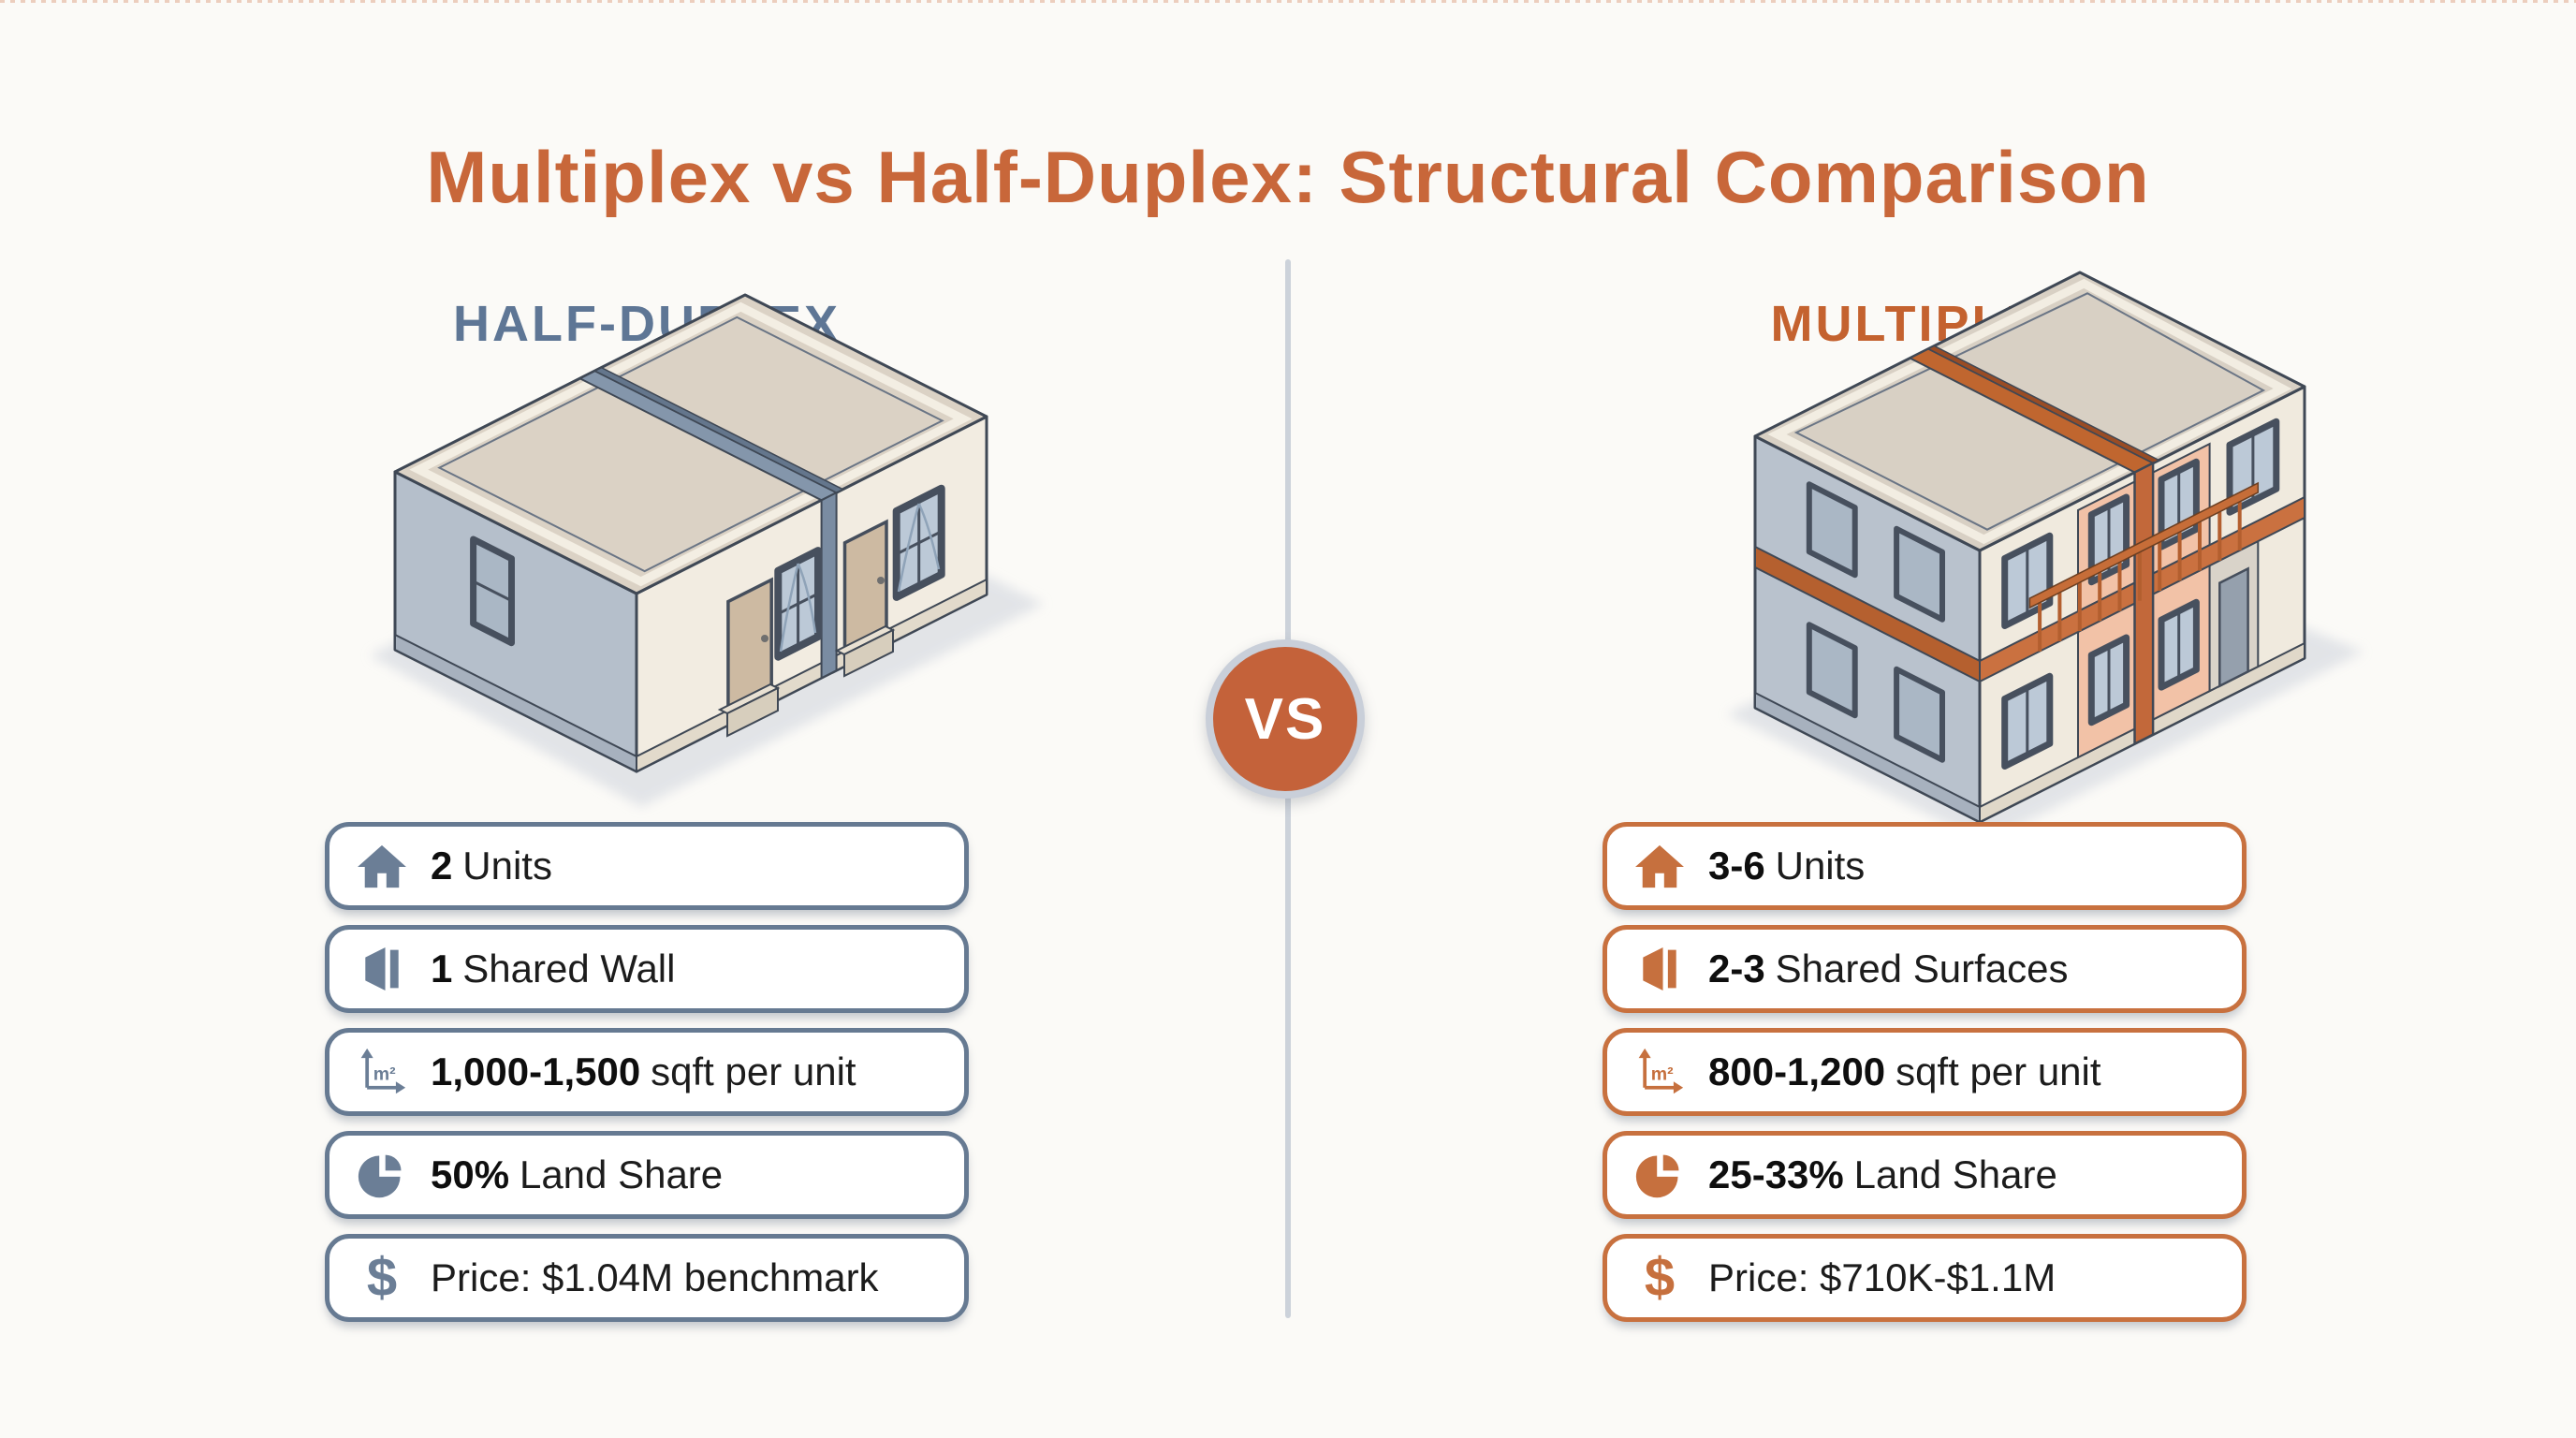 The width and height of the screenshot is (2576, 1438). I want to click on balcony-railing, so click(2144, 566).